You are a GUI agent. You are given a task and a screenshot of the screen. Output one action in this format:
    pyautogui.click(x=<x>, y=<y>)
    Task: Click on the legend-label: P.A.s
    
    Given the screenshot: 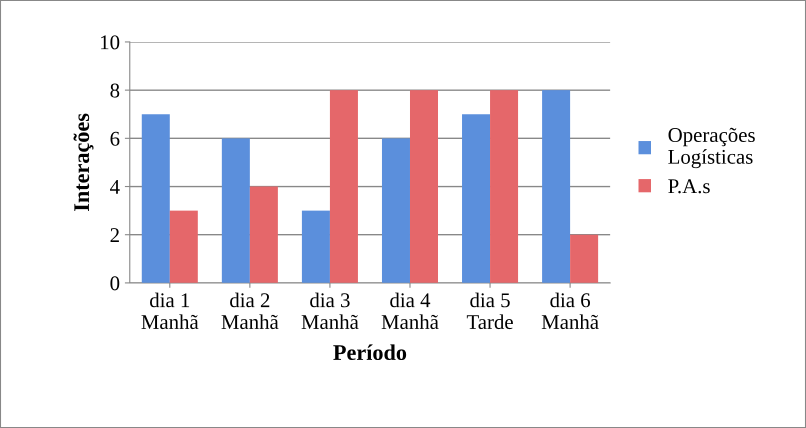 What is the action you would take?
    pyautogui.click(x=689, y=186)
    